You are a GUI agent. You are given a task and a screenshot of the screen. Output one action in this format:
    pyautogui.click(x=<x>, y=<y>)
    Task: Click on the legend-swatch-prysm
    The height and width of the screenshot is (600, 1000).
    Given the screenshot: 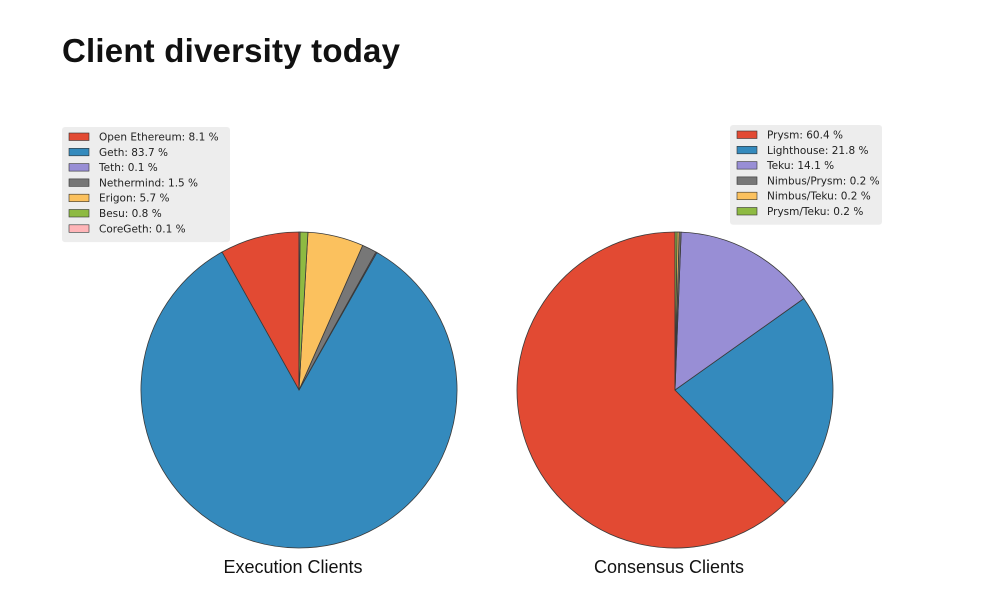 What is the action you would take?
    pyautogui.click(x=747, y=134)
    